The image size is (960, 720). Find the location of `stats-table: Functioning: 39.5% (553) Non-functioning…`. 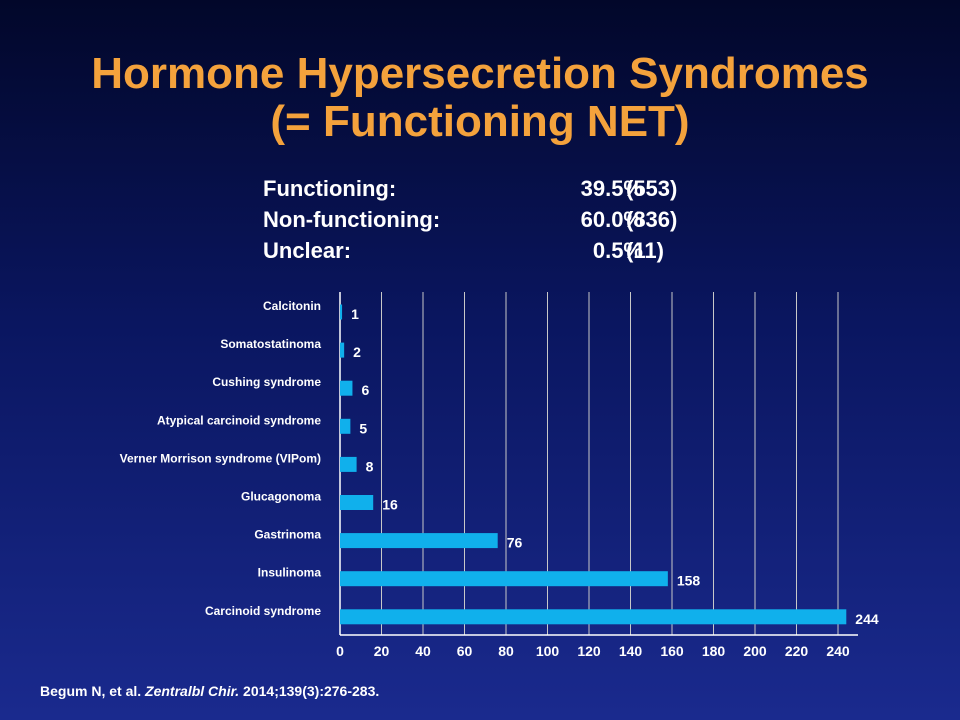

stats-table: Functioning: 39.5% (553) Non-functioning… is located at coordinates (493, 222).